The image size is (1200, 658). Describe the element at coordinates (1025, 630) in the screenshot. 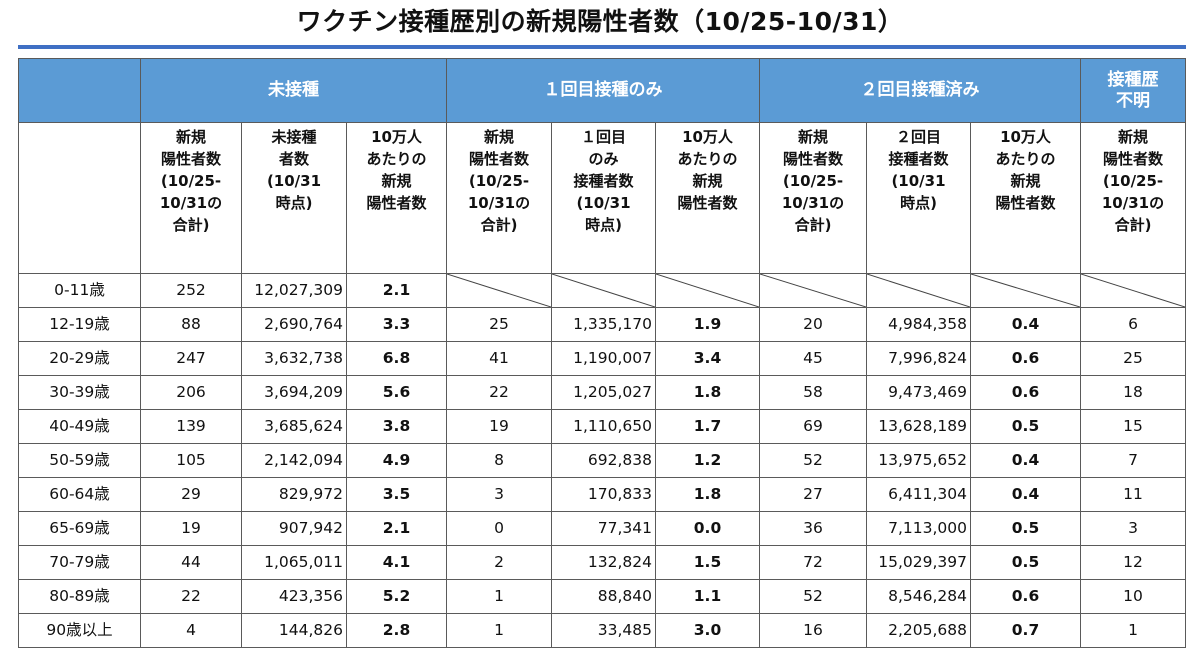

I see `dose2-rate-cell: 0.7` at that location.